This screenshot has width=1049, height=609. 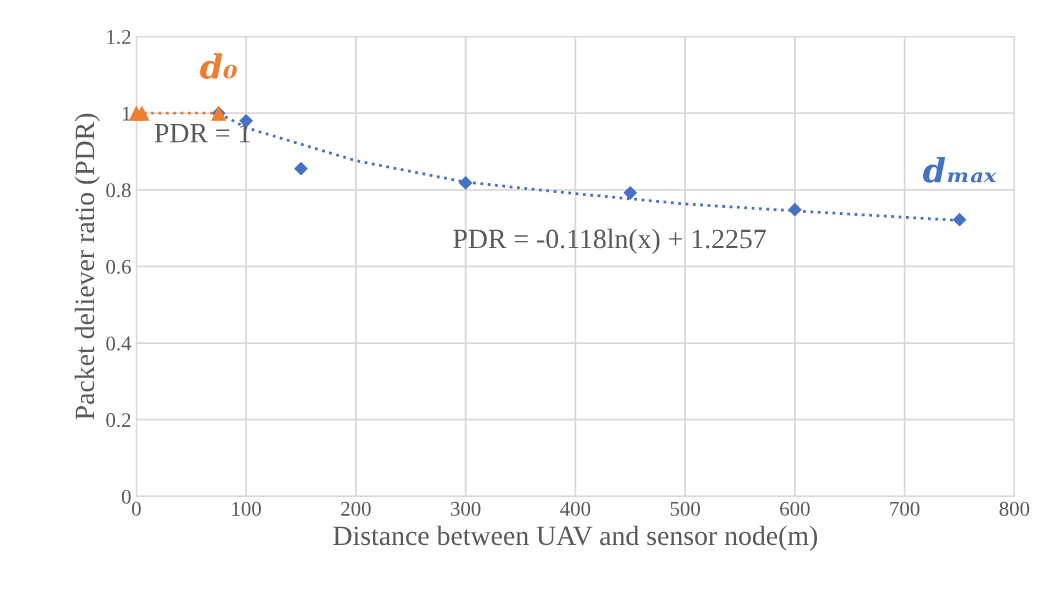 I want to click on y-tick-label: 1, so click(x=126, y=113).